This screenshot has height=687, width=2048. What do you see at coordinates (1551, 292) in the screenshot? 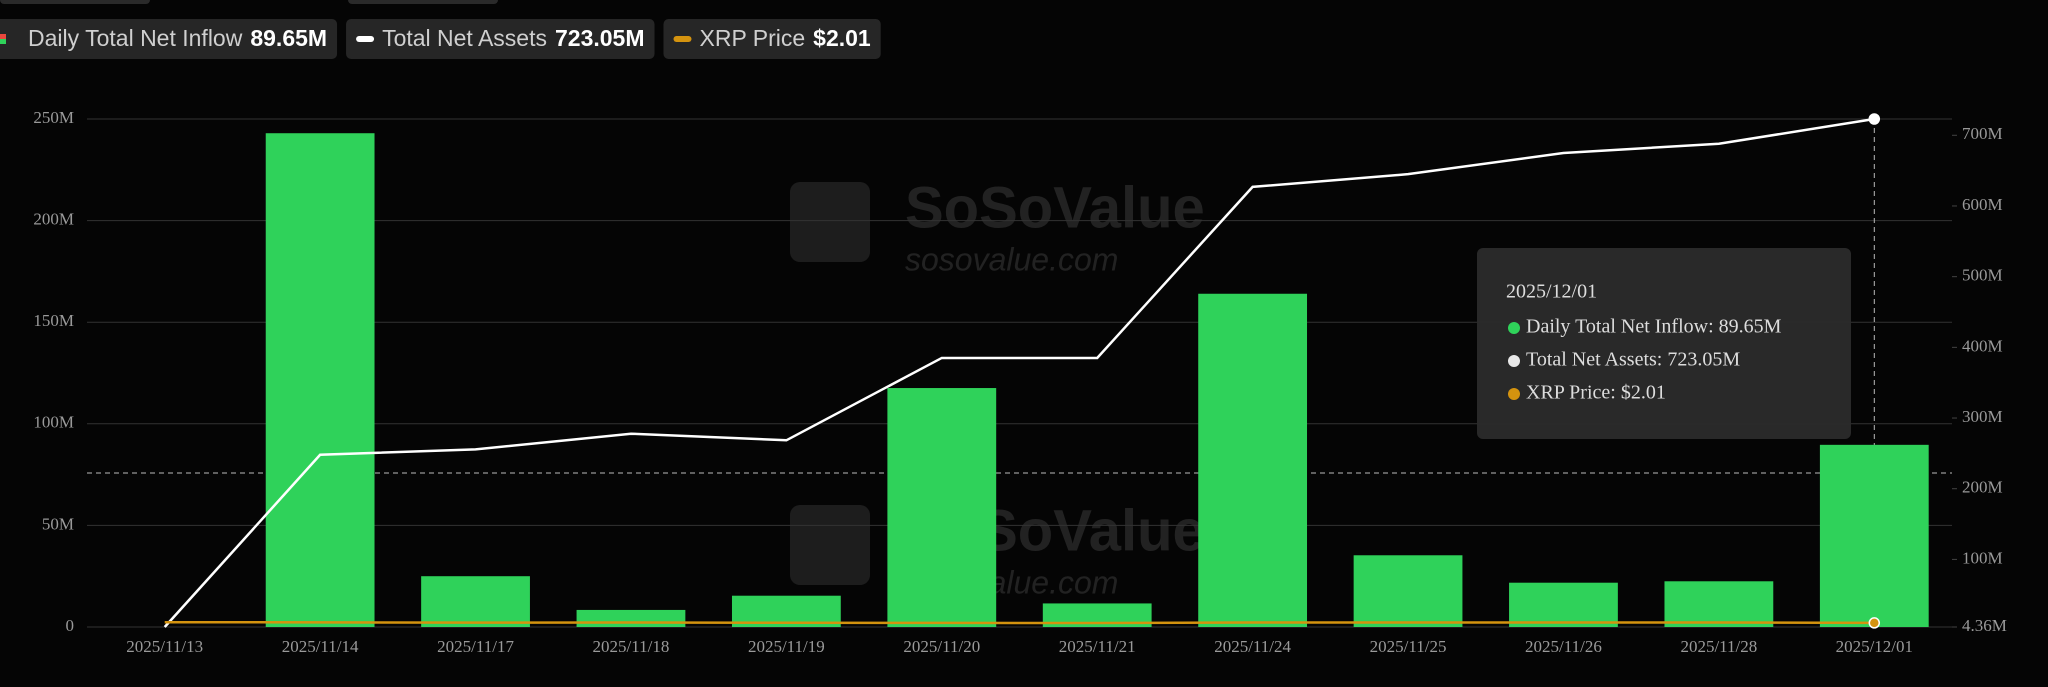
I see `tooltip-title: 2025/12/01` at bounding box center [1551, 292].